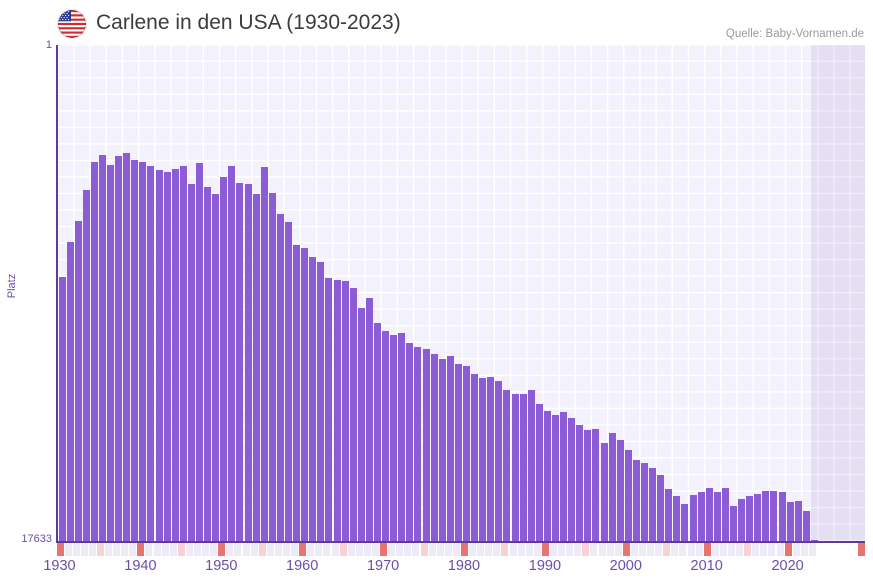 The image size is (873, 587). Describe the element at coordinates (302, 566) in the screenshot. I see `x-axis-tick-label: 1960` at that location.